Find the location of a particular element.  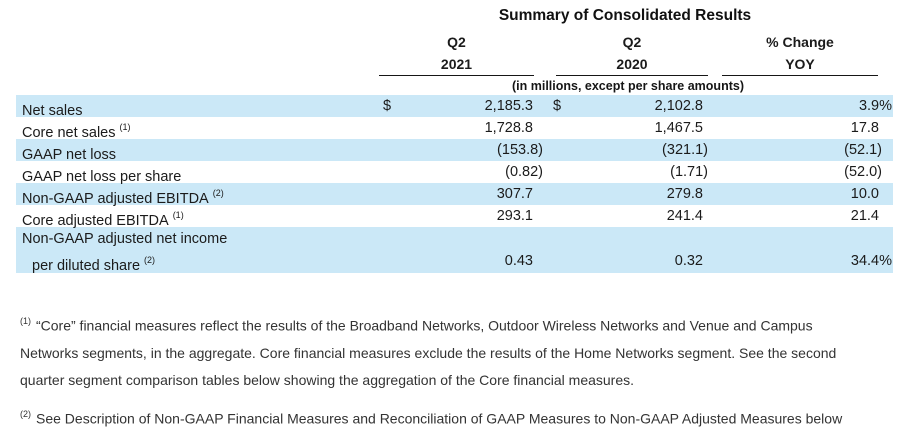

table-row-gaap-net-loss: GAAP net loss (153.8) (321.1) (52.1) is located at coordinates (454, 151).